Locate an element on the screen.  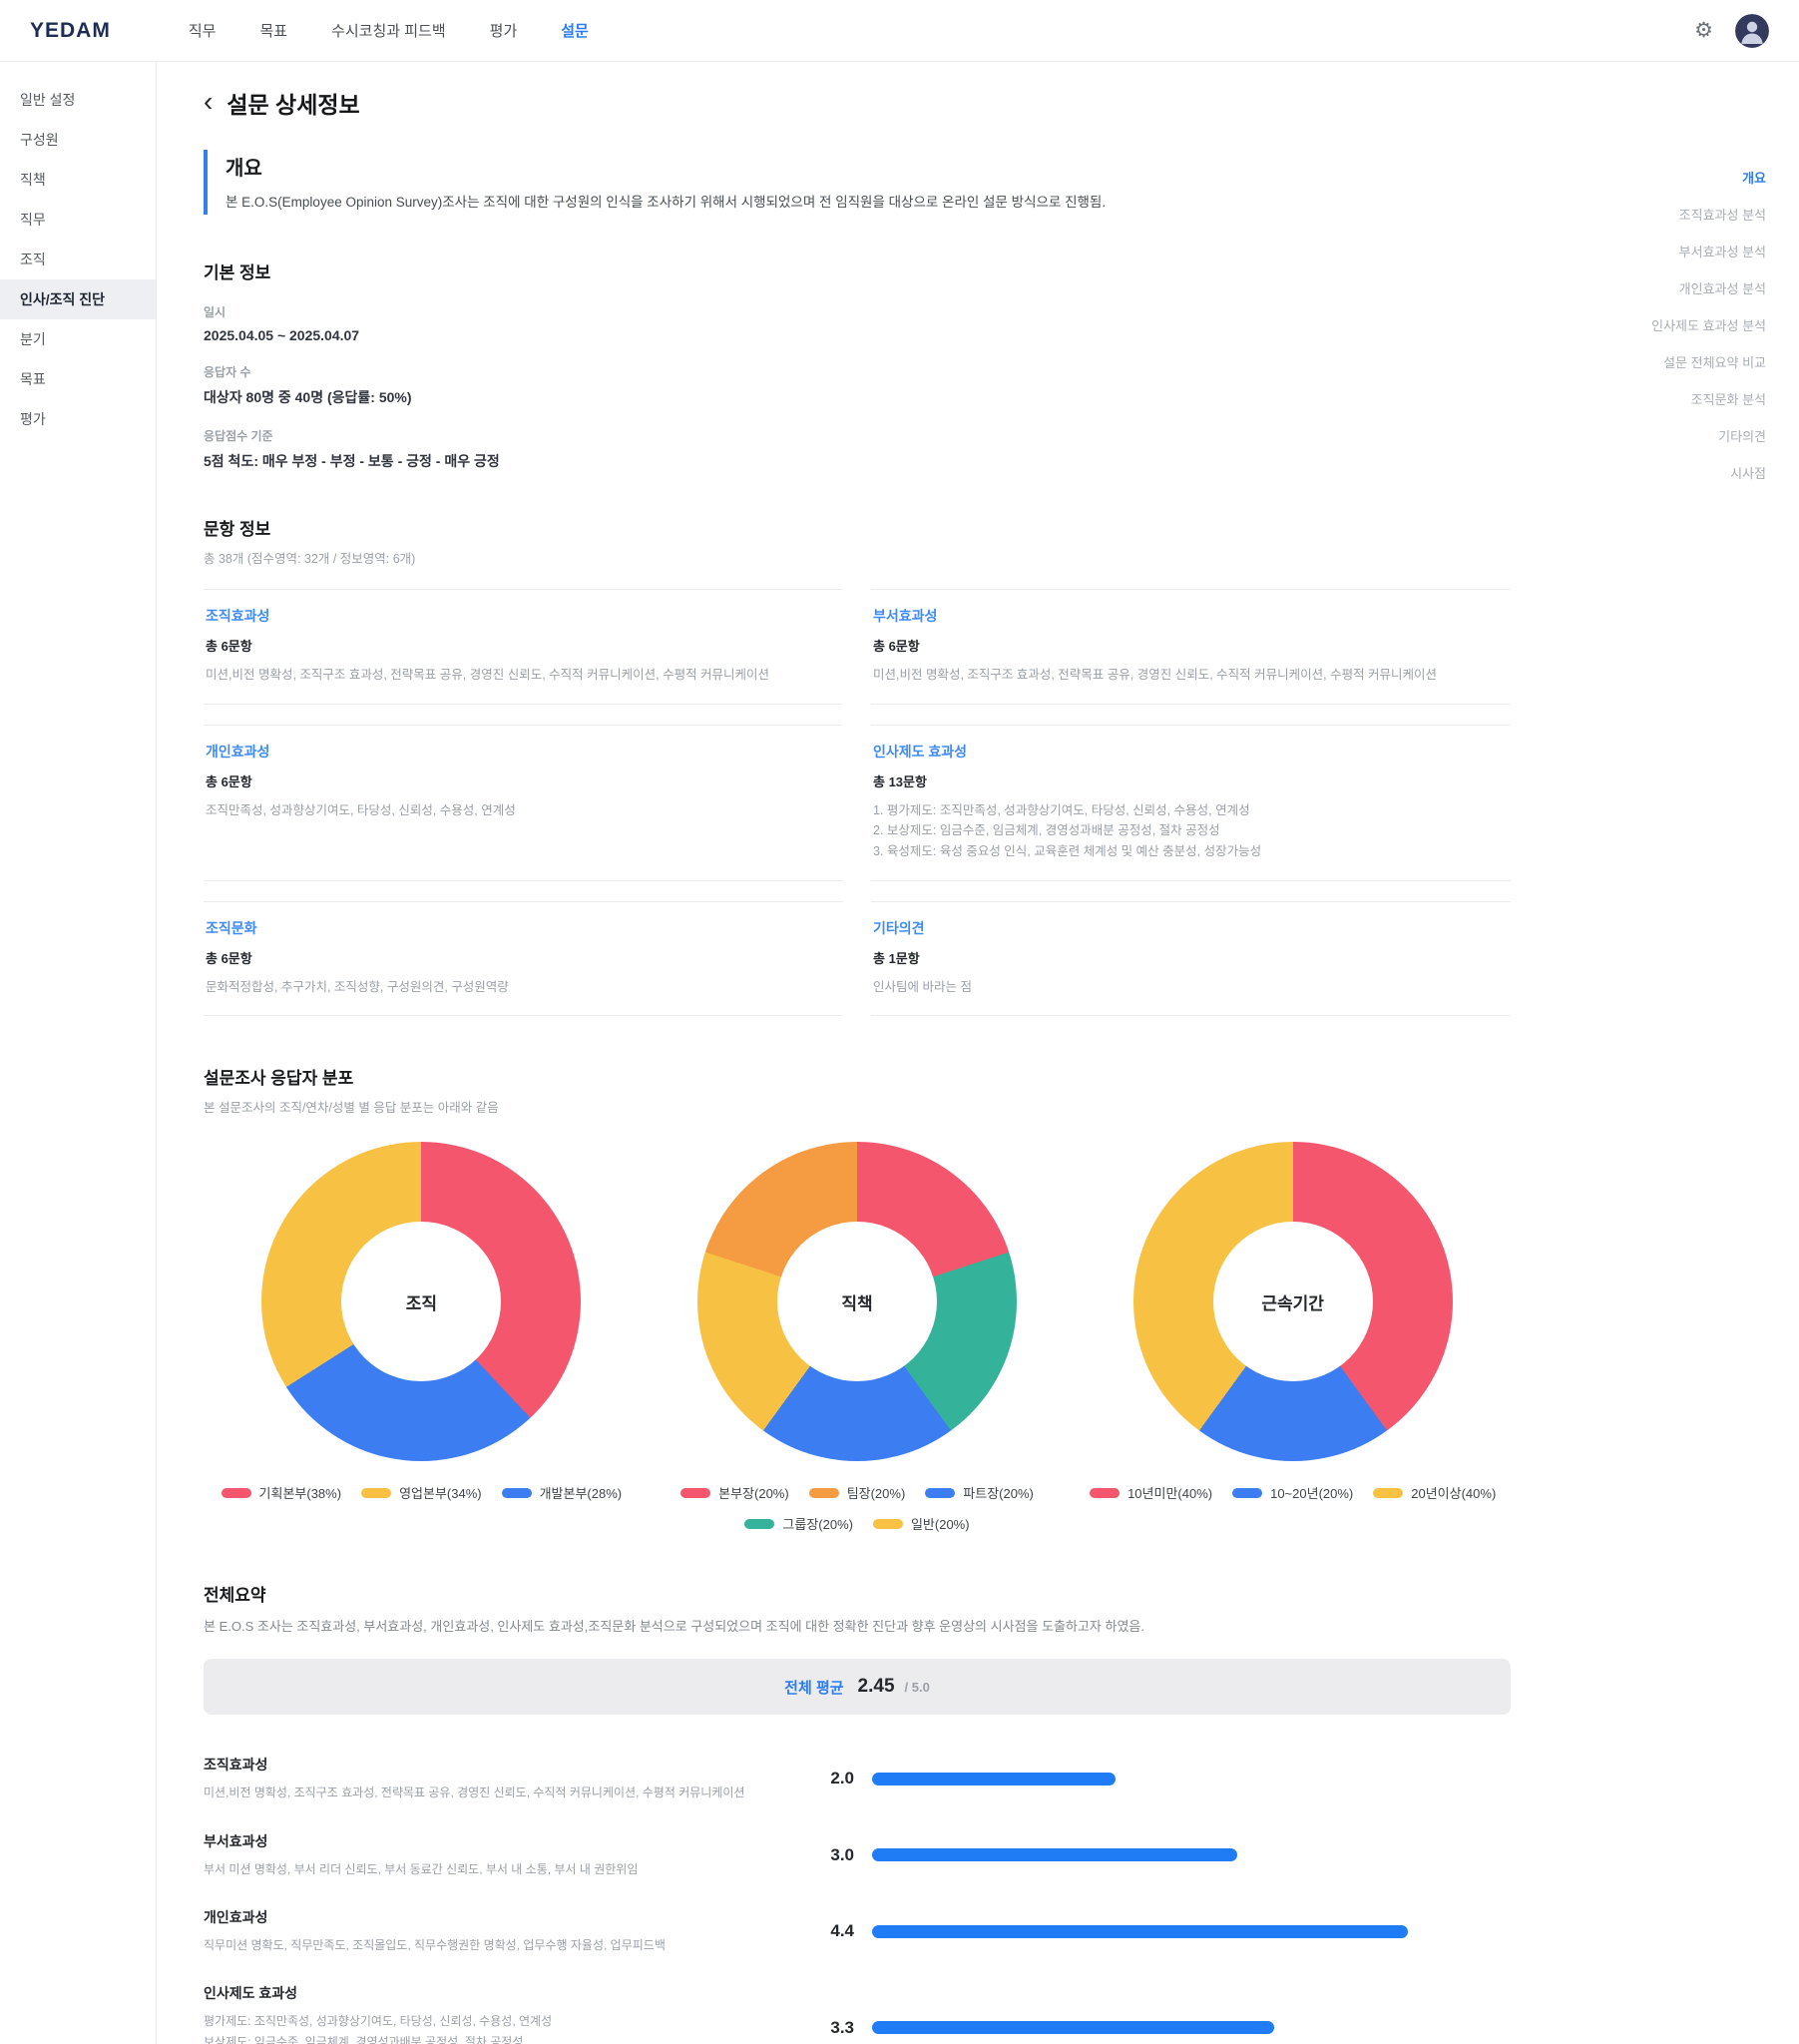
toc-item-hr-system-effectiveness-analysis: 인사제도 효과성 분석 is located at coordinates (1708, 325).